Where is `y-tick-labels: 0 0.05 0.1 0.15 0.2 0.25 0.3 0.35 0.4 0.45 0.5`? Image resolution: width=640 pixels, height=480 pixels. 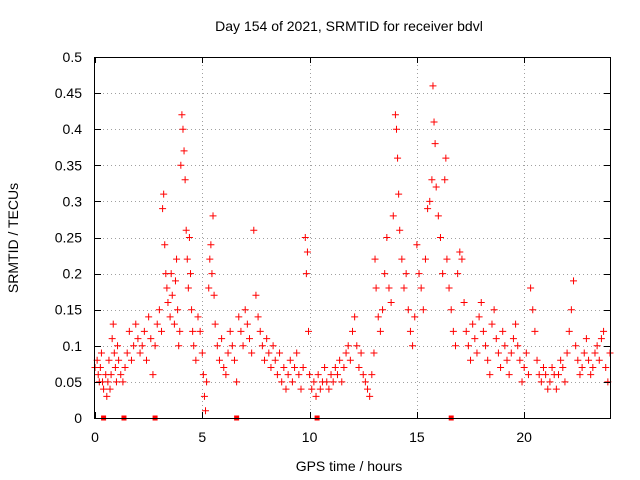
y-tick-labels: 0 0.05 0.1 0.15 0.2 0.25 0.3 0.35 0.4 0.45 0.5 is located at coordinates (68, 237).